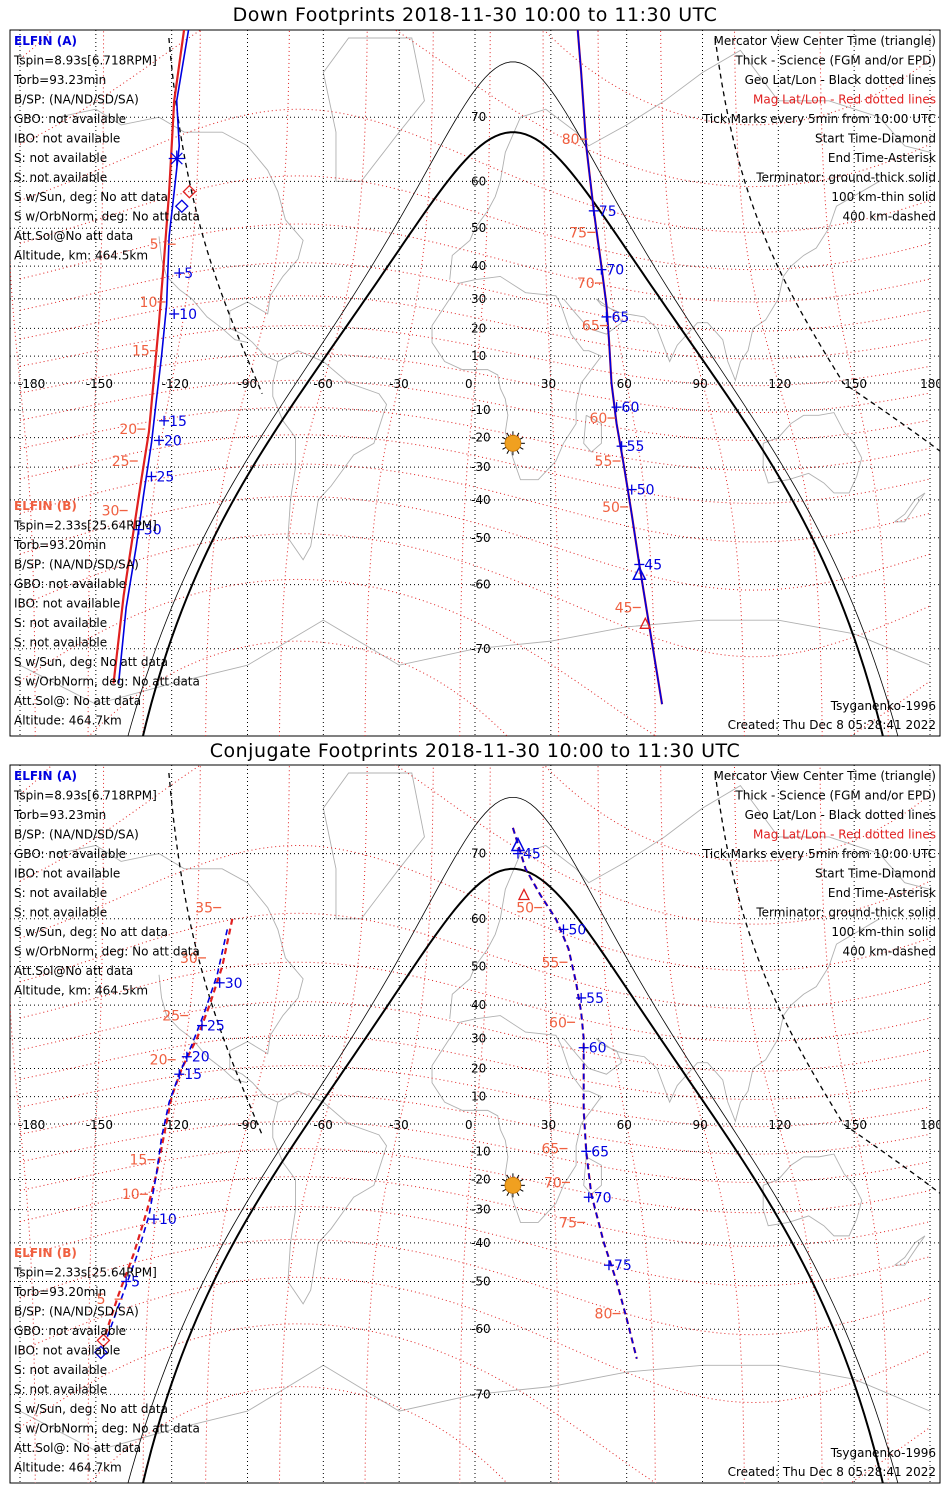 The image size is (950, 1500). I want to click on elfin-b-time-label: 25, so click(121, 462).